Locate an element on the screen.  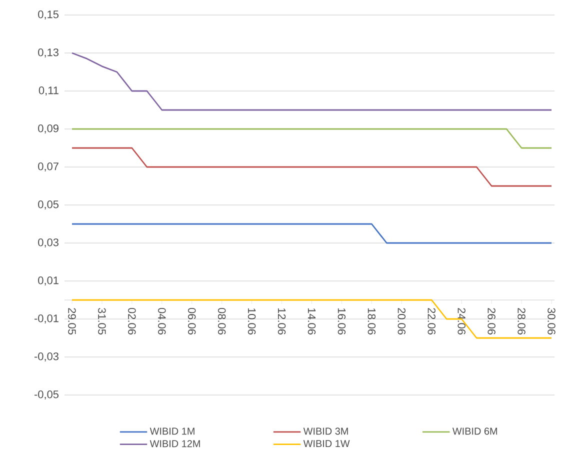
legend-label: WIBID 1M is located at coordinates (172, 431).